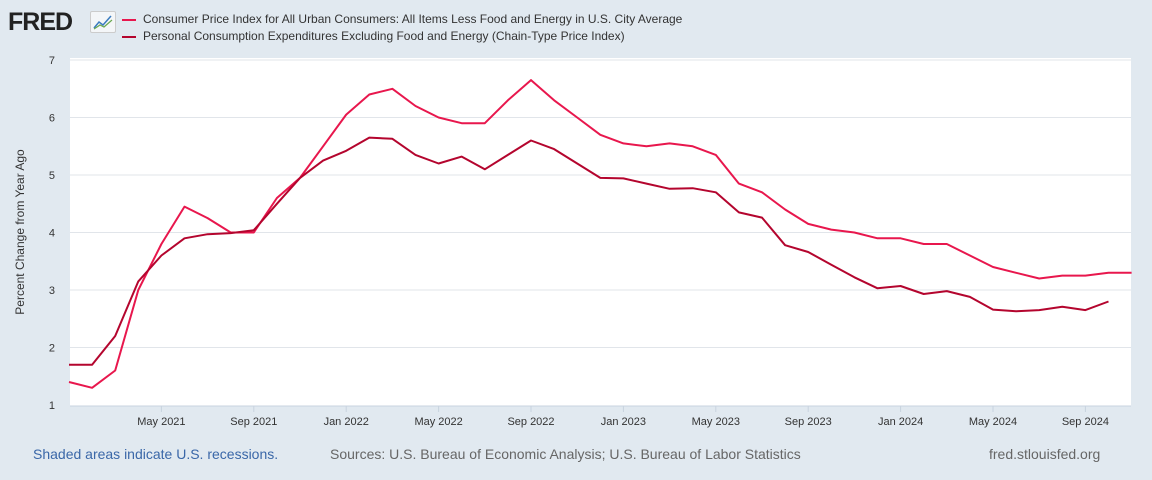 This screenshot has height=480, width=1152. Describe the element at coordinates (52, 61) in the screenshot. I see `y-tick-label: 7` at that location.